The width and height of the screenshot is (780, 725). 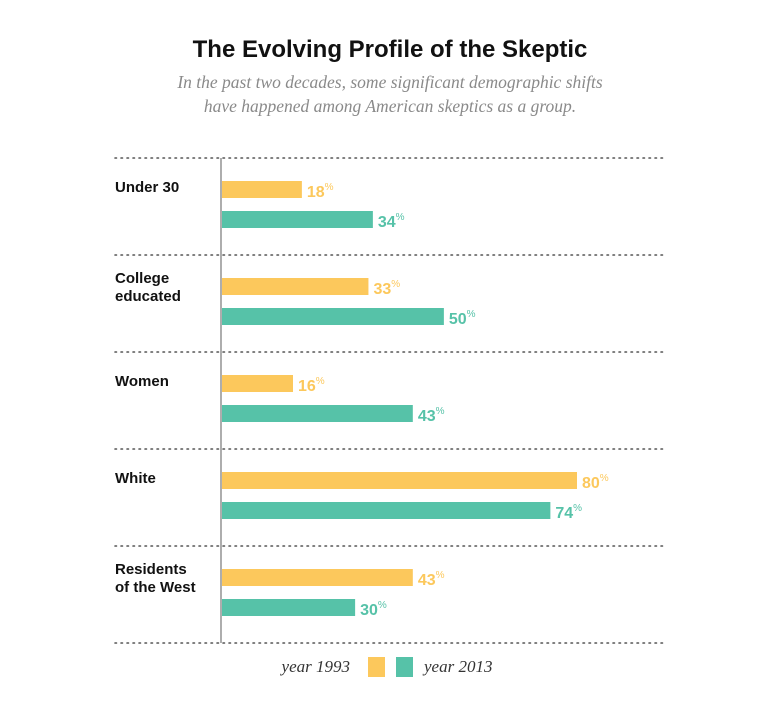 What do you see at coordinates (391, 221) in the screenshot?
I see `data-label: 34%` at bounding box center [391, 221].